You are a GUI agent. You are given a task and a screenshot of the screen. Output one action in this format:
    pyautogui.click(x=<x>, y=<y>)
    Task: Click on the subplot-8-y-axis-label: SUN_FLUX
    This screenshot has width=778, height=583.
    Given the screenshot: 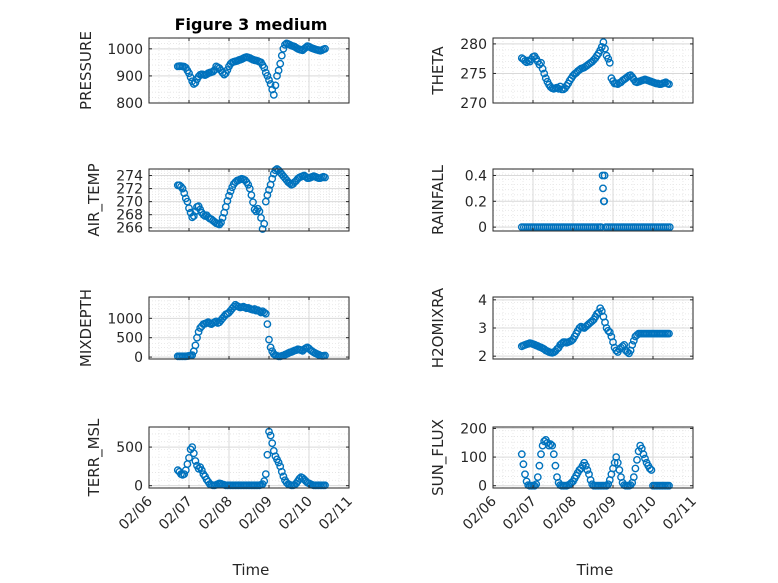 What is the action you would take?
    pyautogui.click(x=438, y=457)
    